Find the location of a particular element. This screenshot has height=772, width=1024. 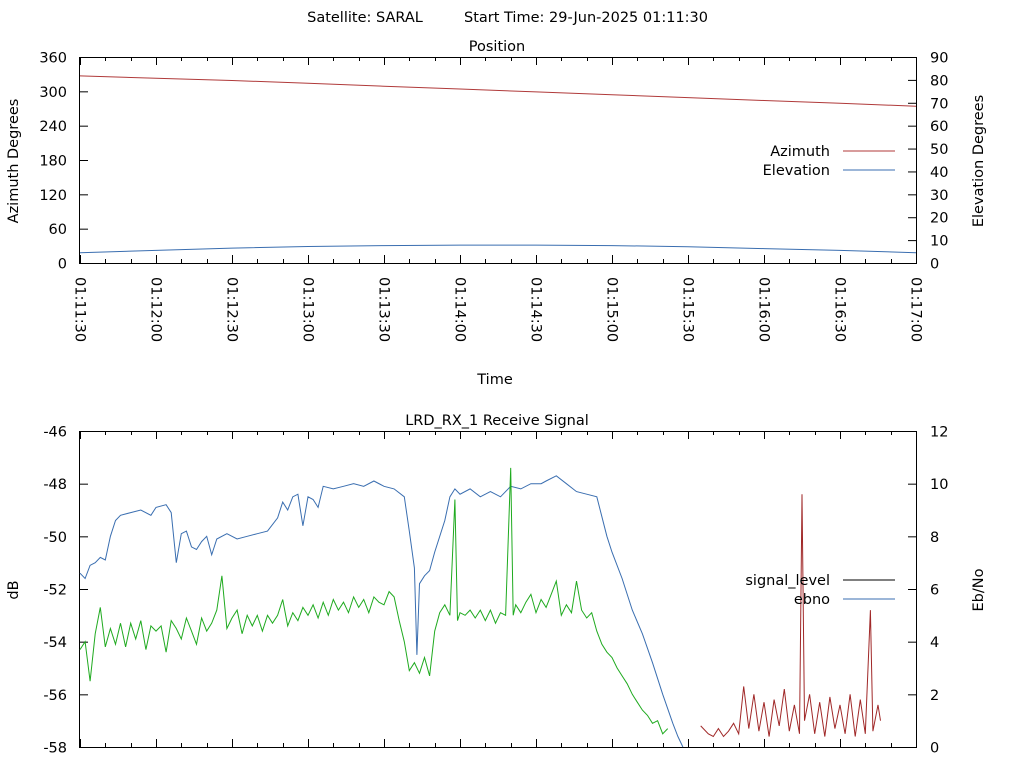

y2-tick-label: 4 is located at coordinates (934, 643).